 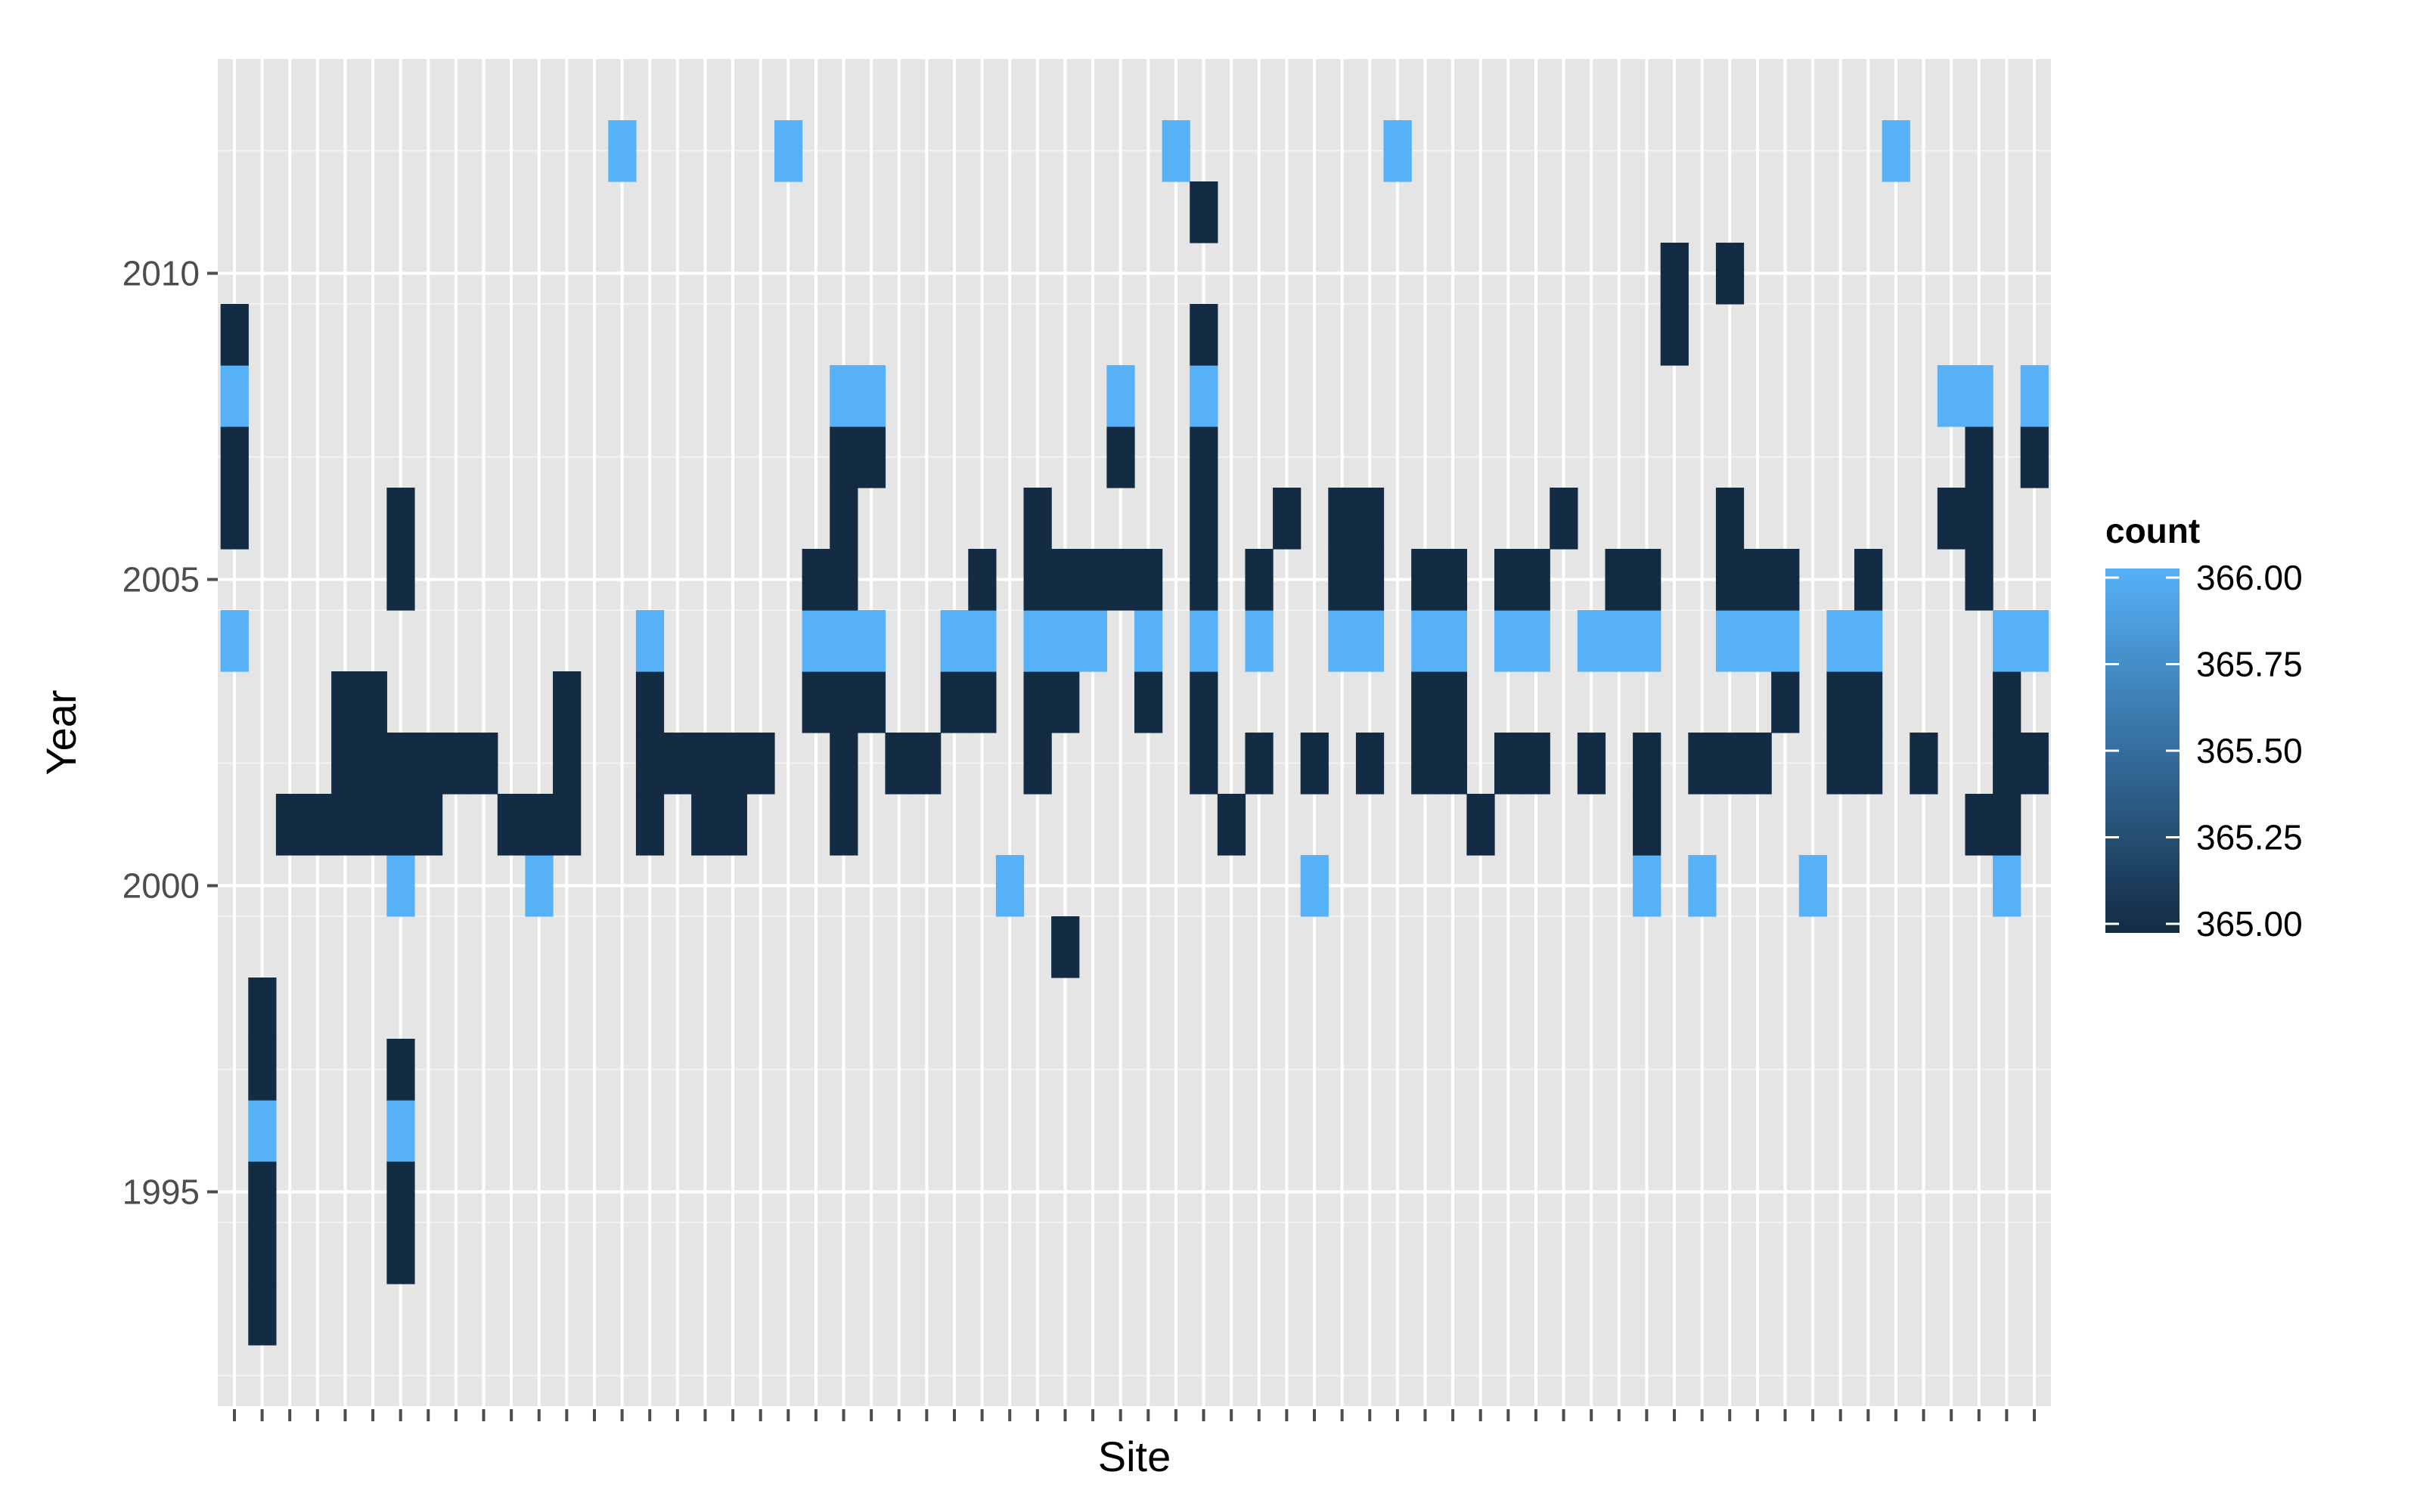 I want to click on y-tick-label: 2005, so click(x=161, y=580).